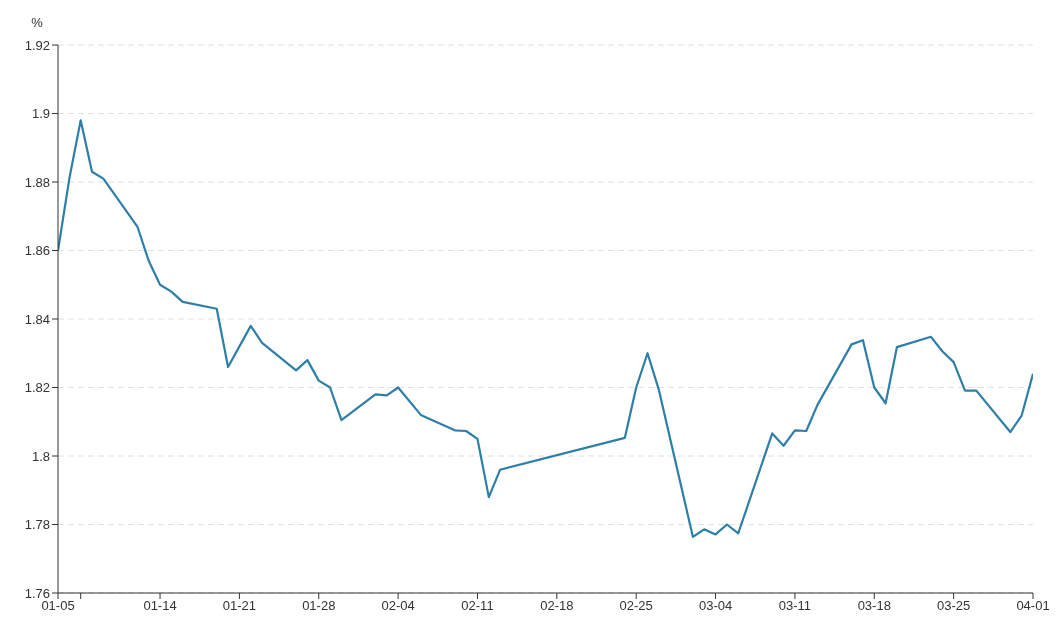  What do you see at coordinates (795, 606) in the screenshot?
I see `x-tick-label: 03-11` at bounding box center [795, 606].